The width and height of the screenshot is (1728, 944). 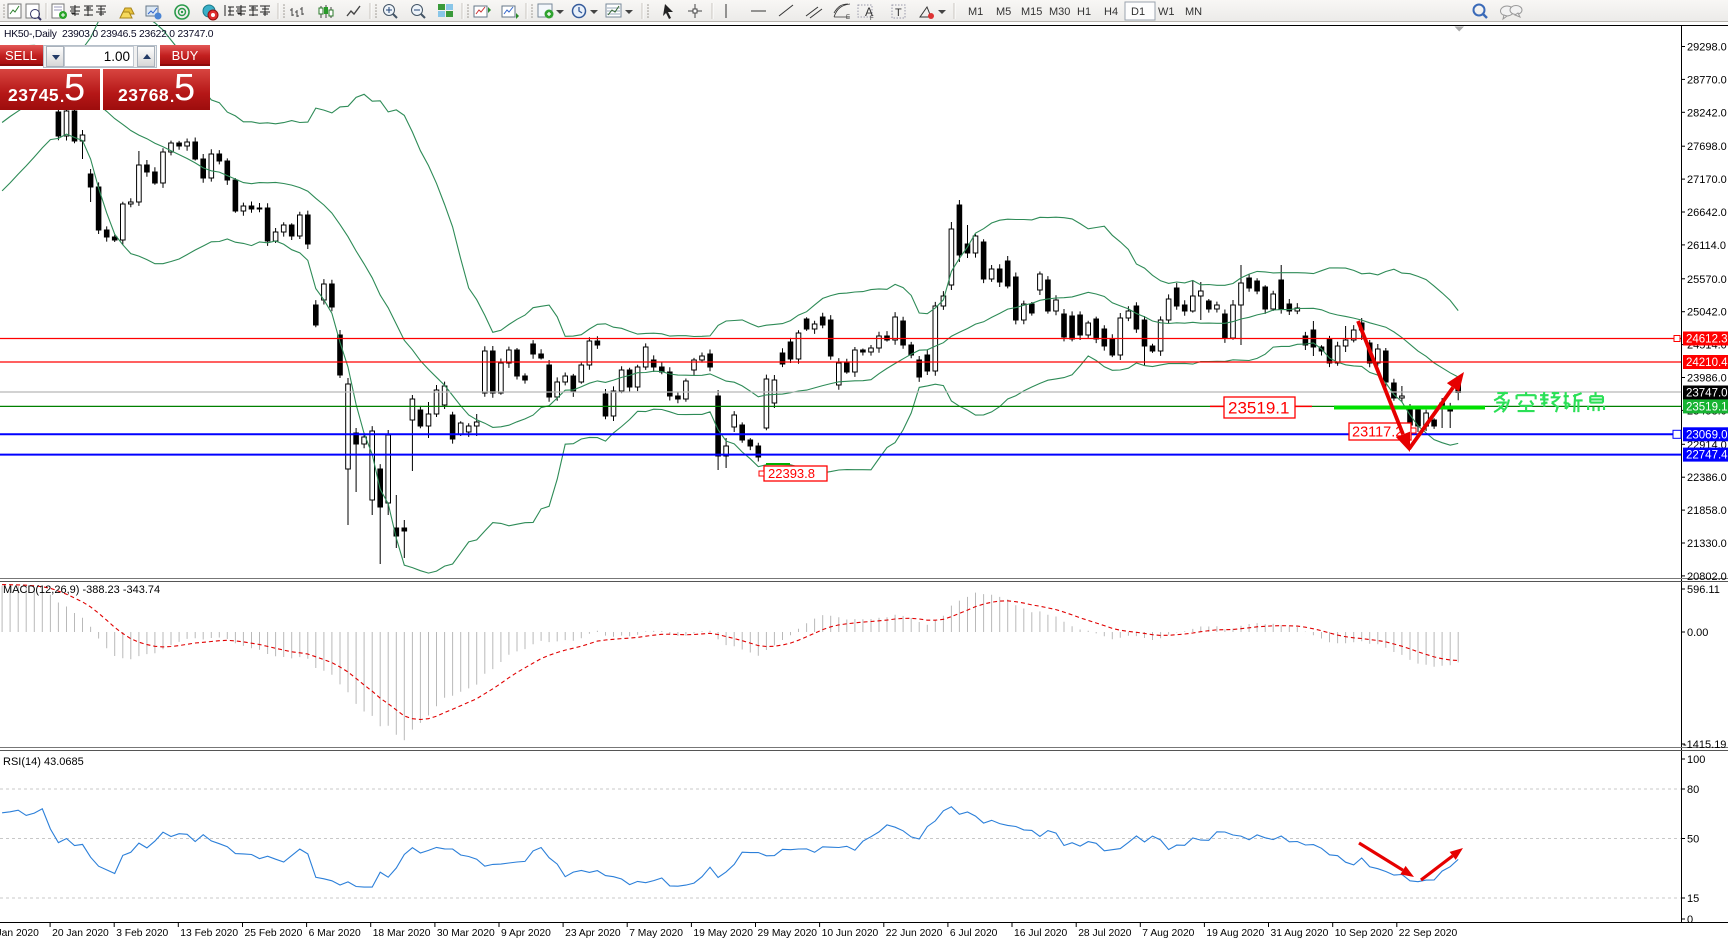 I want to click on svg-text: 596.11, so click(x=1703, y=590).